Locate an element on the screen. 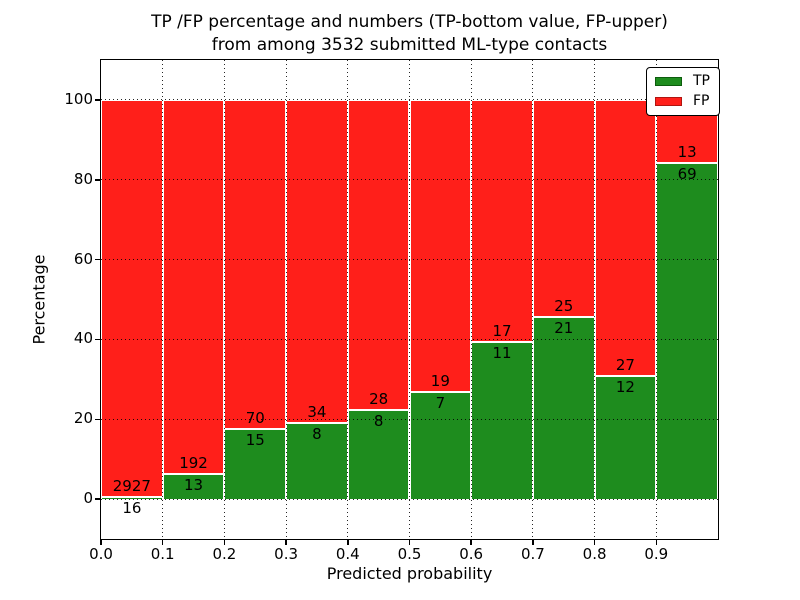  y-axis-label-wrap: Percentage is located at coordinates (39, 299).